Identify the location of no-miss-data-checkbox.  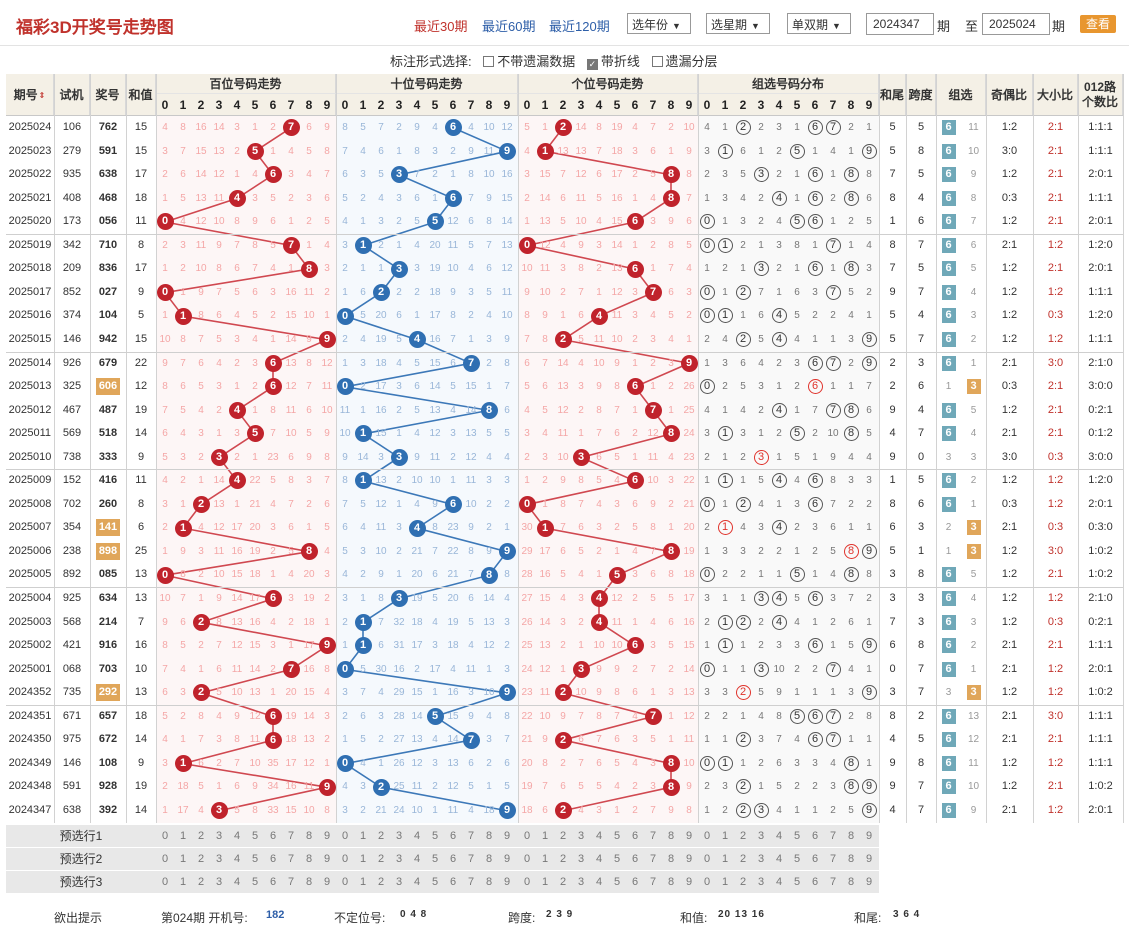
(489, 61).